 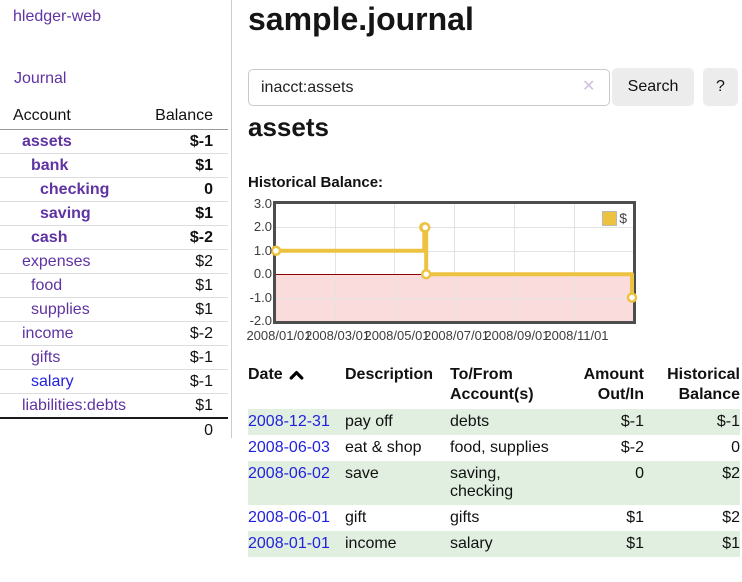 I want to click on register-row: 2008-06-01 gift gifts $1 $2, so click(x=494, y=518).